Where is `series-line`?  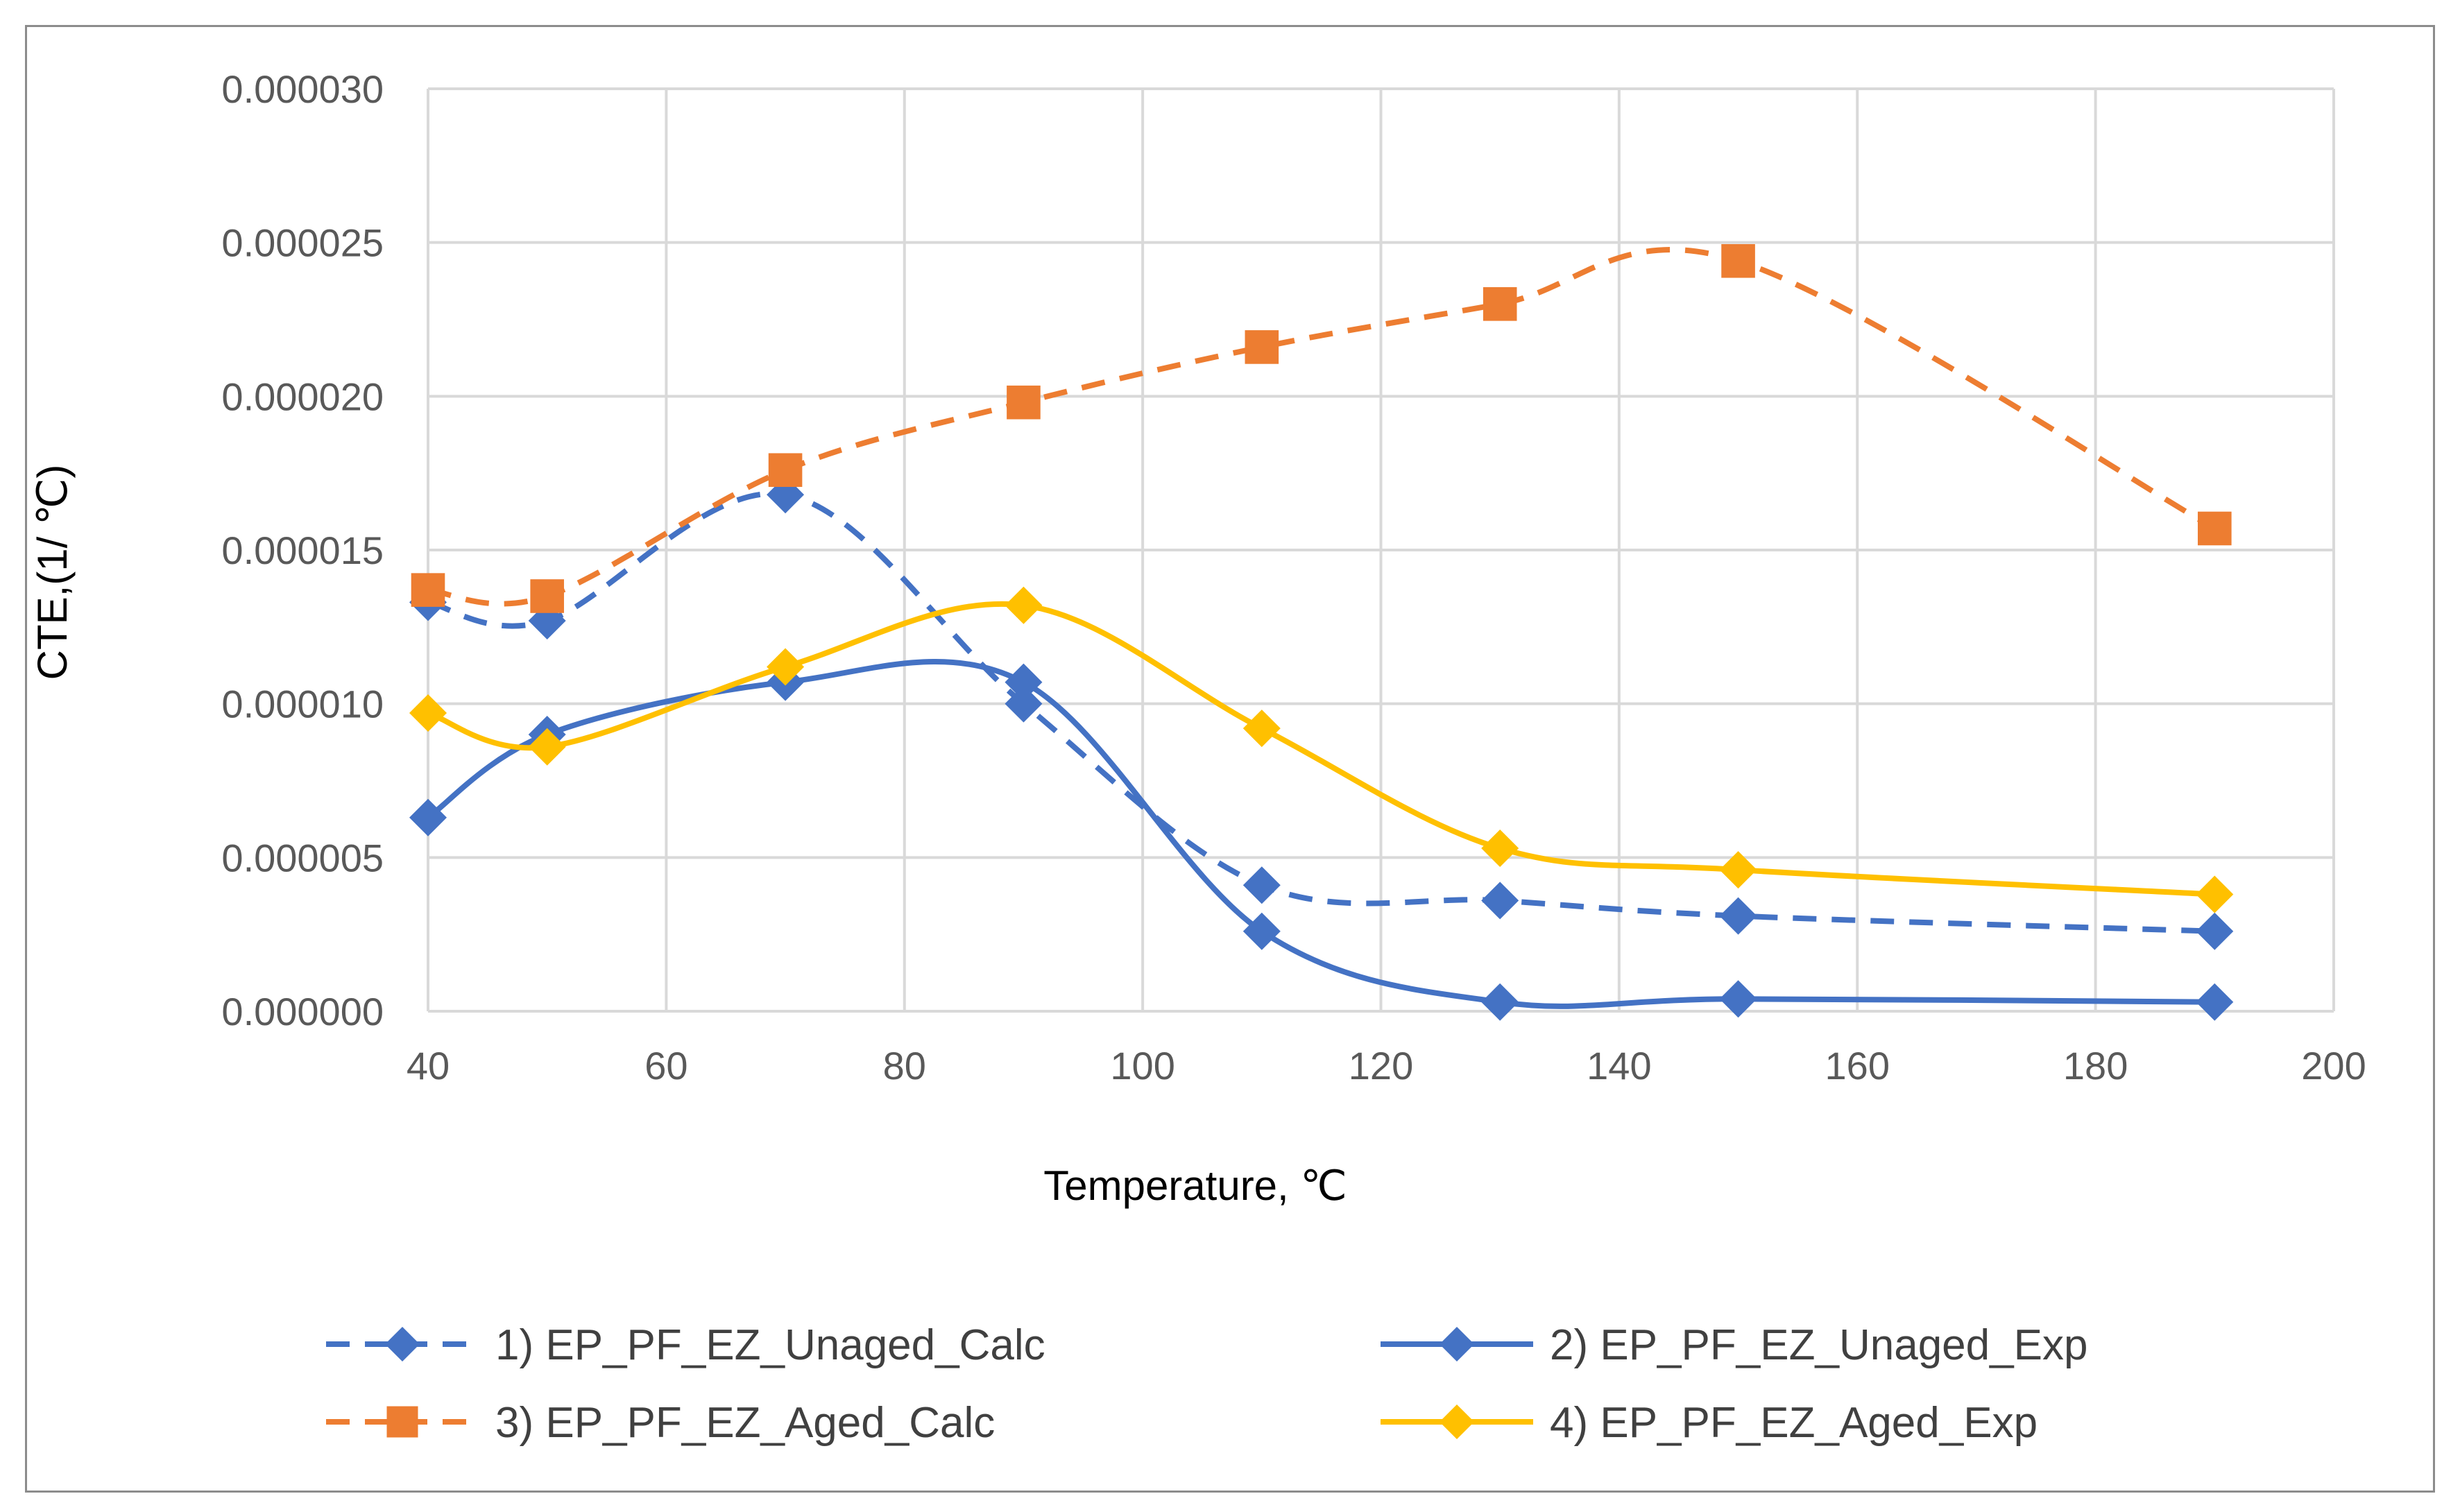 series-line is located at coordinates (1321, 749).